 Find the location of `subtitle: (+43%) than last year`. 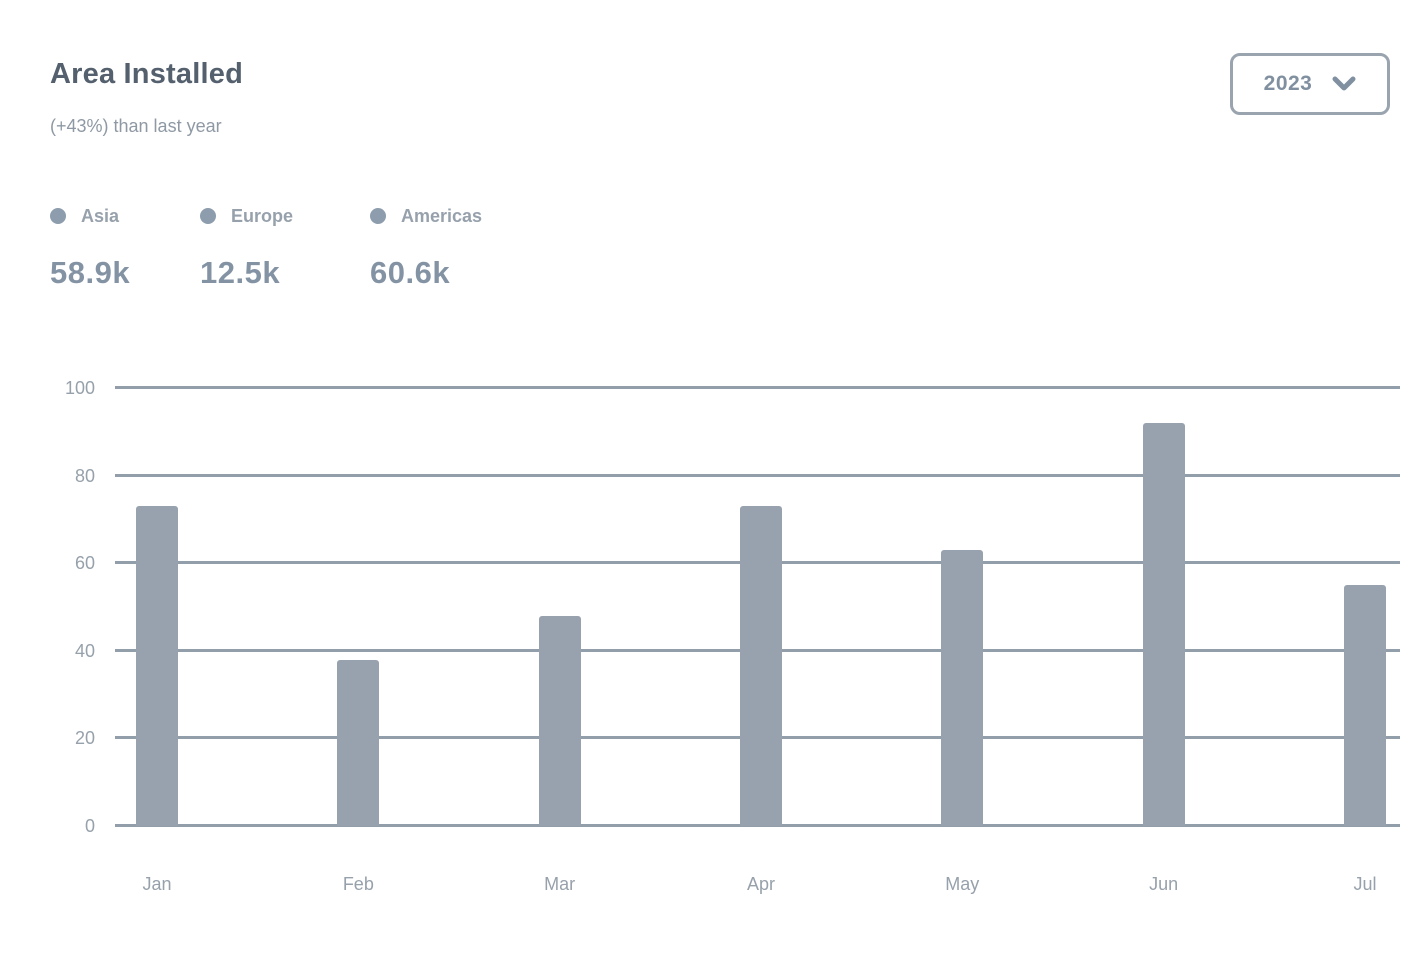

subtitle: (+43%) than last year is located at coordinates (136, 126).